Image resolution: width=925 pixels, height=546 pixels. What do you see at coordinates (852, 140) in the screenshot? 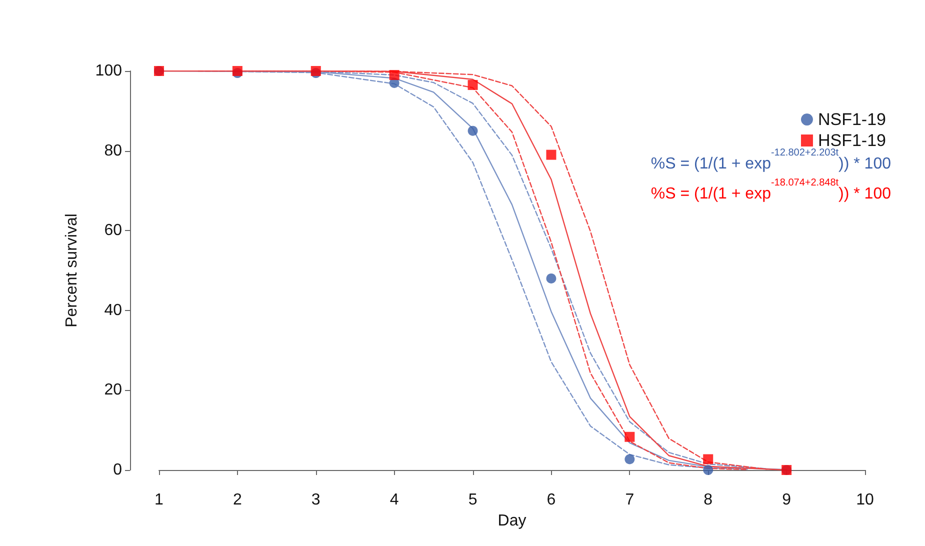
I see `legend-label: HSF1-19` at bounding box center [852, 140].